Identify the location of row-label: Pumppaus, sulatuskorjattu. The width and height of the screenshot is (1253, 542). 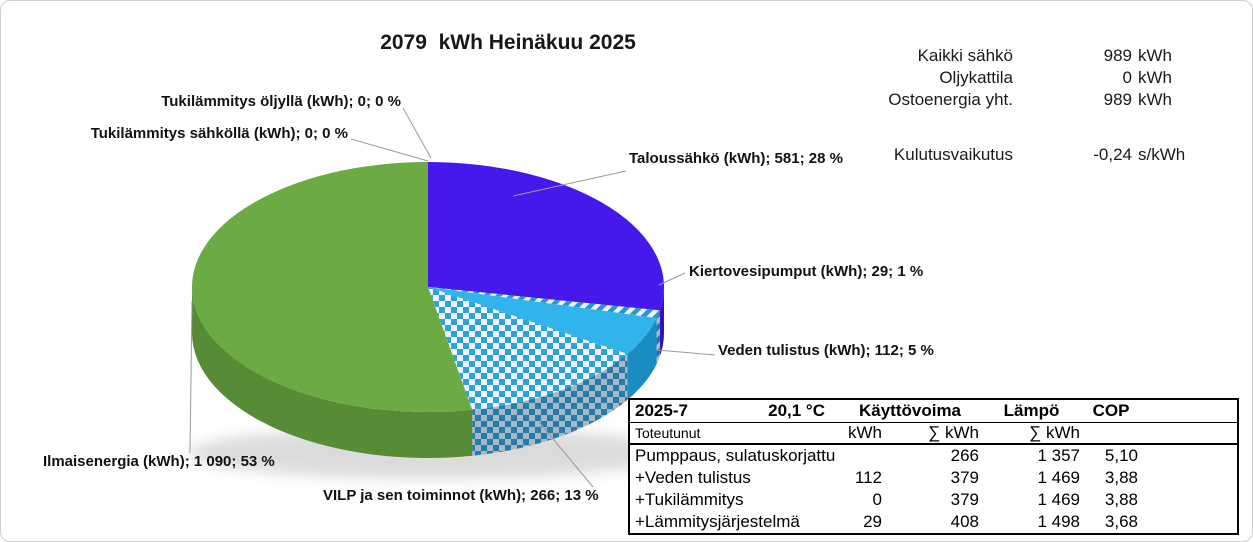
(735, 455).